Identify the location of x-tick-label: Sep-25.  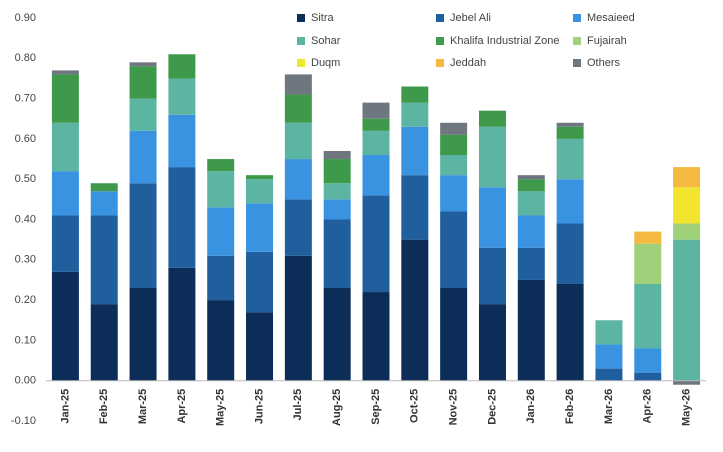
(376, 407).